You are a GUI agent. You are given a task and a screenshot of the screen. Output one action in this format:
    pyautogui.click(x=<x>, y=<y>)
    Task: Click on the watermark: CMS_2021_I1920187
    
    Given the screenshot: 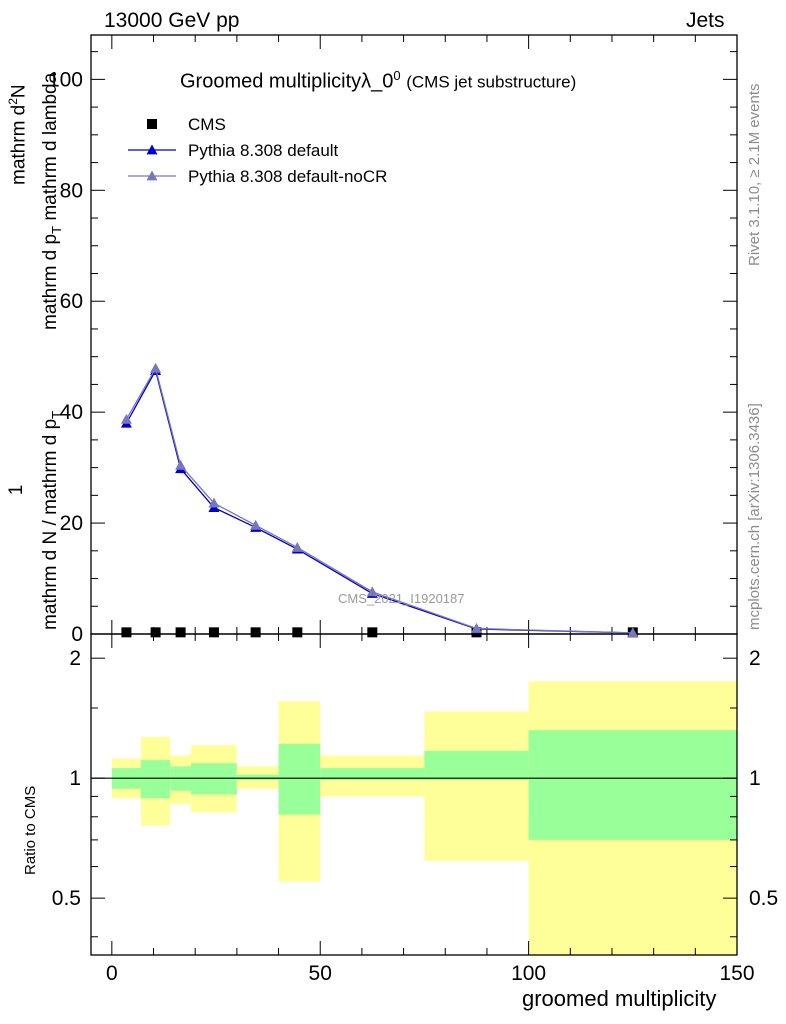 What is the action you would take?
    pyautogui.click(x=401, y=598)
    